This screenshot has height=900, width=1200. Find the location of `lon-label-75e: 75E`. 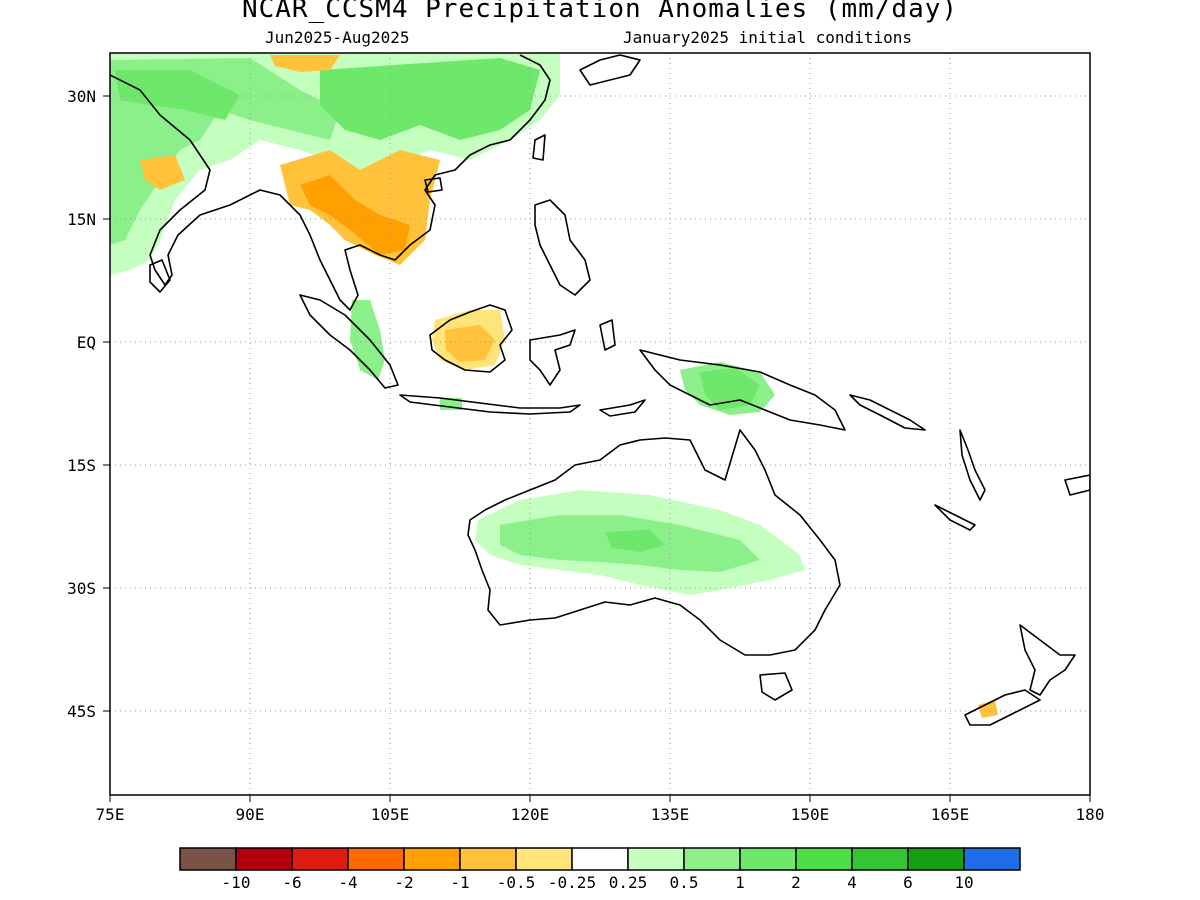

lon-label-75e: 75E is located at coordinates (110, 814).